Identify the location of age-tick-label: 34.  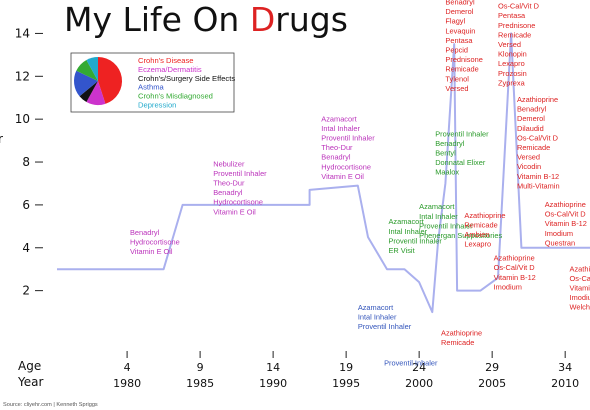
(565, 367).